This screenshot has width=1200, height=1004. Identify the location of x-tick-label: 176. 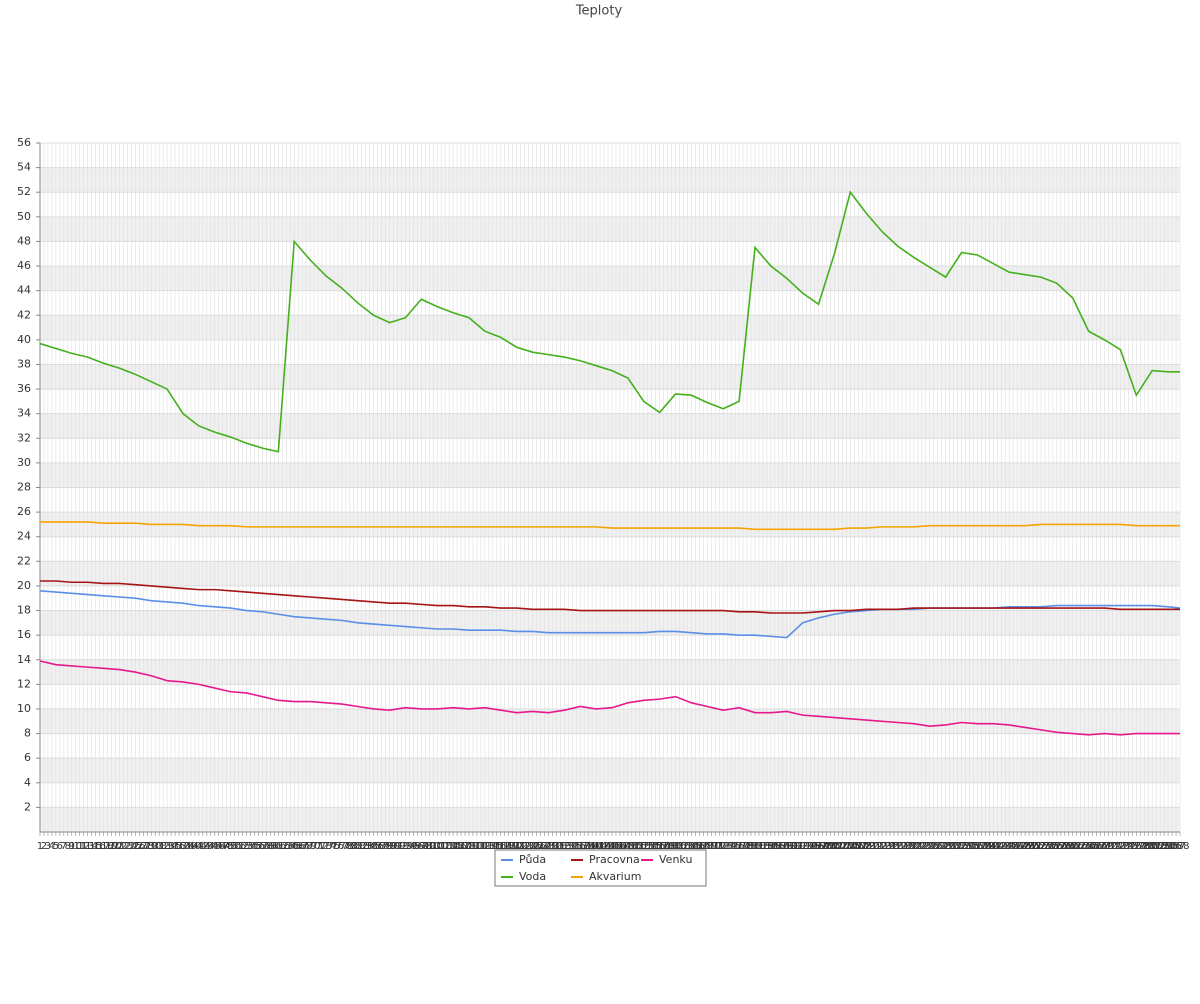
(735, 846).